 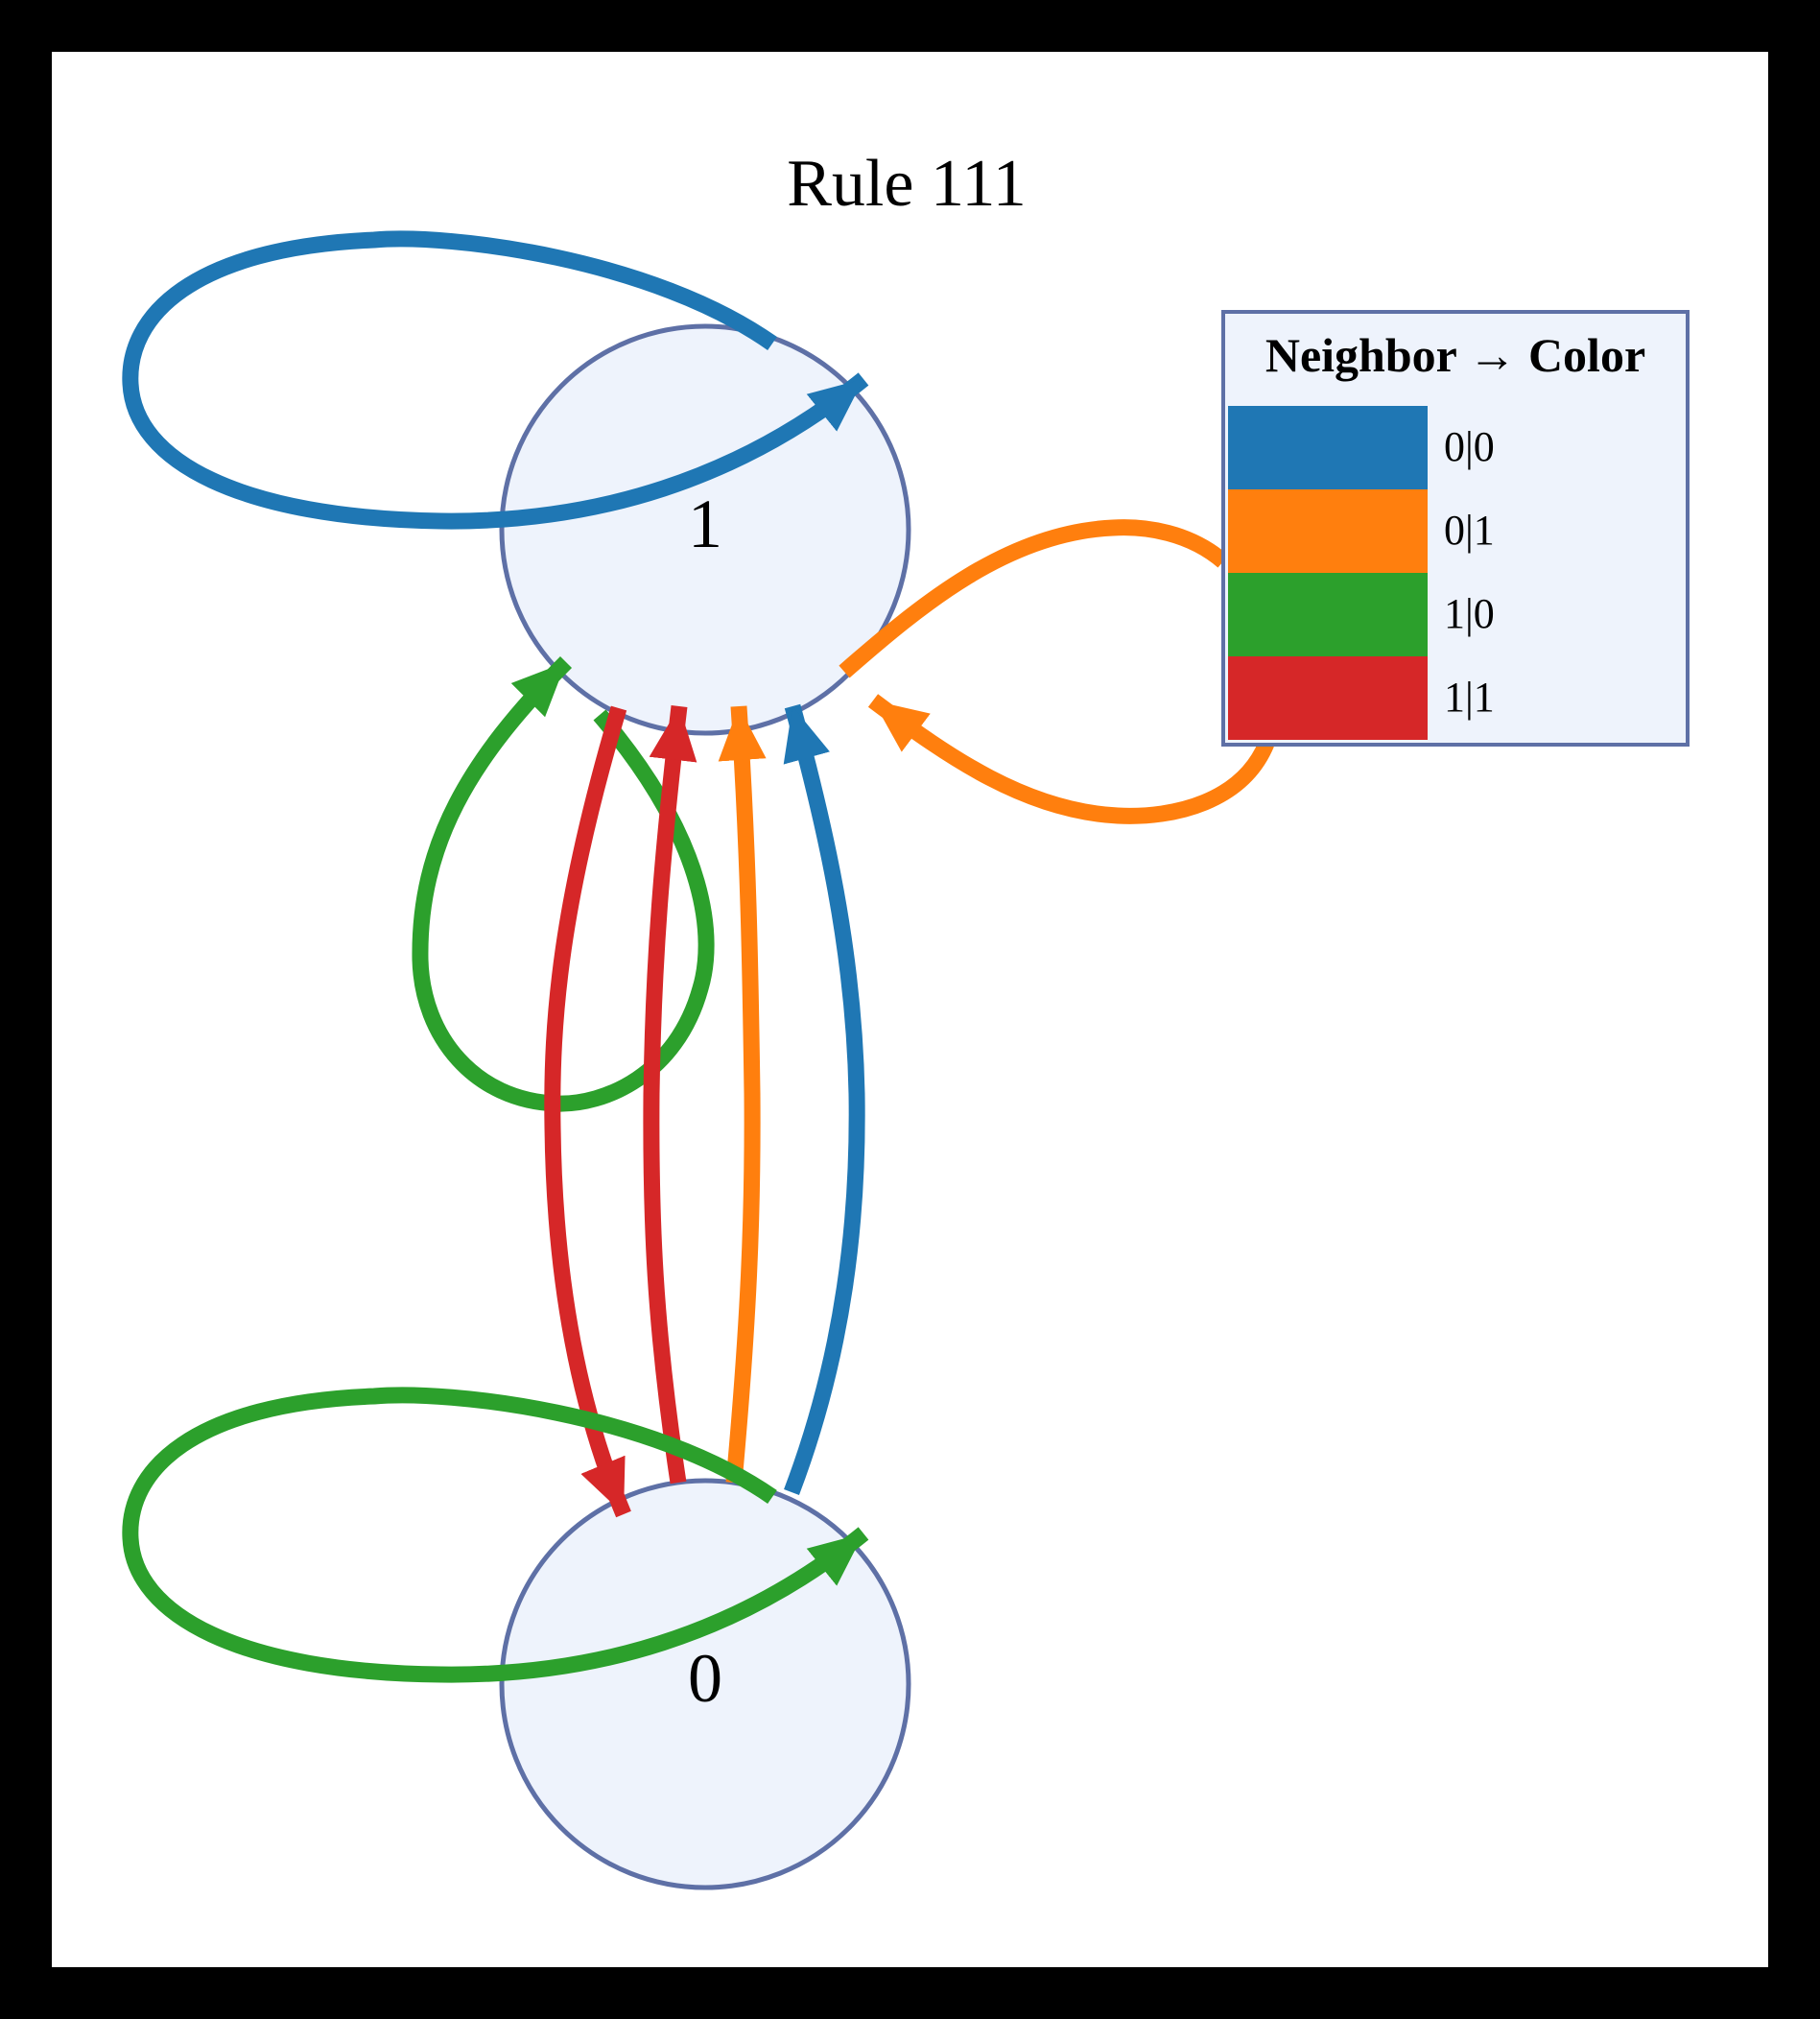 What do you see at coordinates (1469, 697) in the screenshot?
I see `legend-label-11: 1|1` at bounding box center [1469, 697].